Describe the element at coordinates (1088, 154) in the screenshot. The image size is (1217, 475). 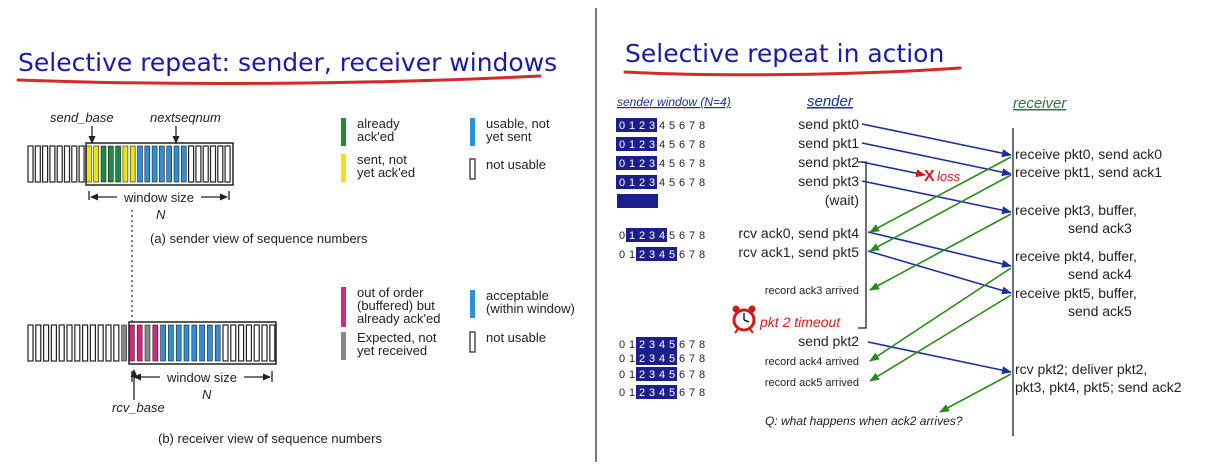
I see `receiver-event-label: receive pkt0, send ack0` at that location.